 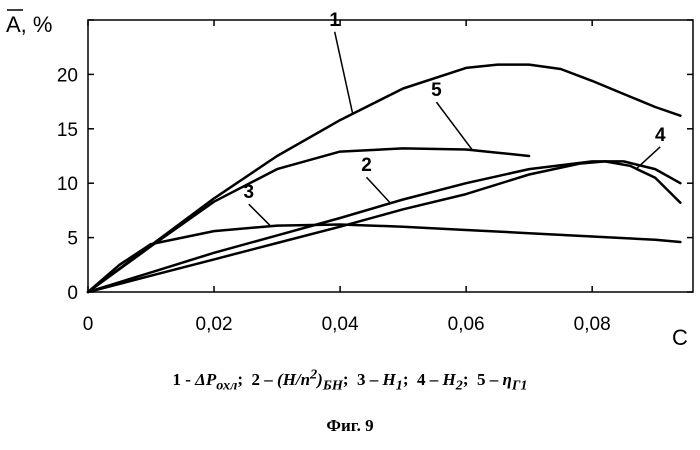 I want to click on y-axis-label: A, %, so click(x=29, y=24).